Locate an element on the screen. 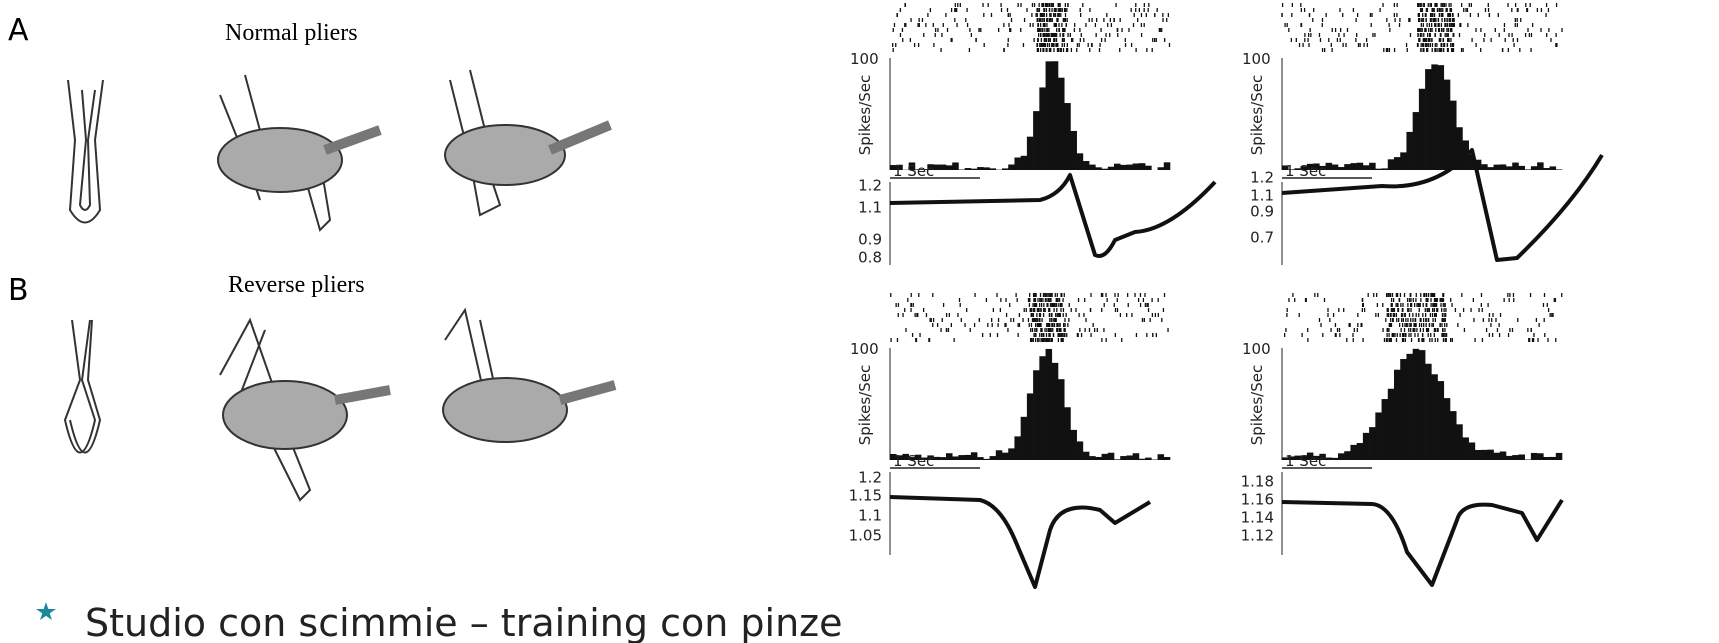 The width and height of the screenshot is (1719, 643). force-tick-label: 1.2 is located at coordinates (870, 478).